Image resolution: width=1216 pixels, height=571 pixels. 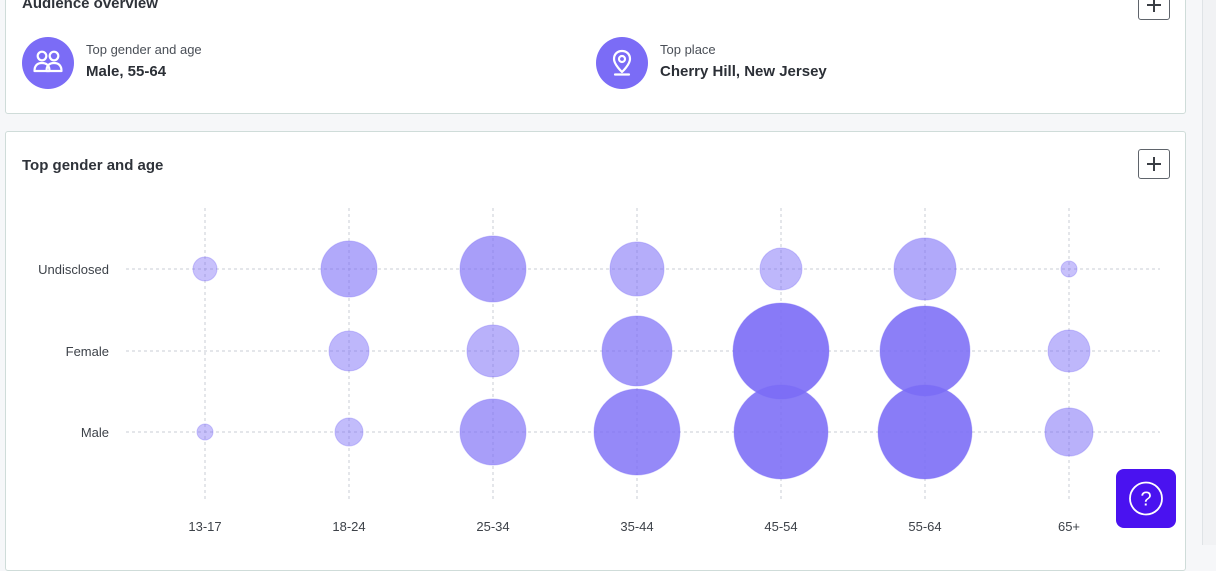 I want to click on x-tick-label-18-24: 18-24, so click(x=348, y=526).